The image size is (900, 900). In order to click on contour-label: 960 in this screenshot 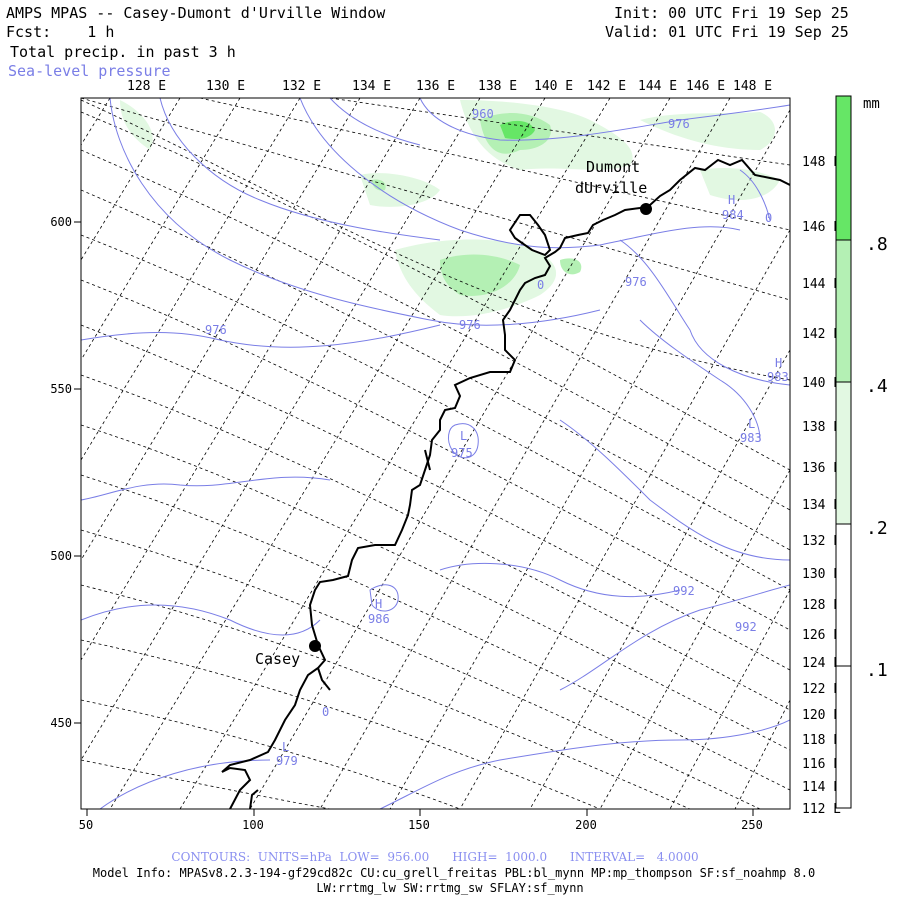, I will do `click(483, 114)`.